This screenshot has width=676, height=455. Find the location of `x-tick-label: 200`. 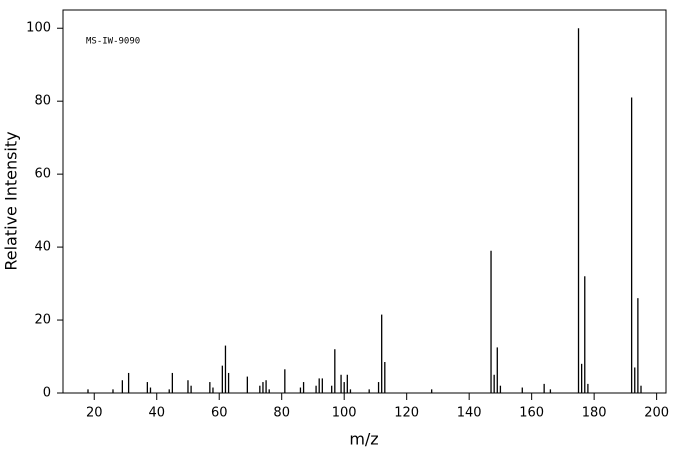

x-tick-label: 200 is located at coordinates (656, 413).